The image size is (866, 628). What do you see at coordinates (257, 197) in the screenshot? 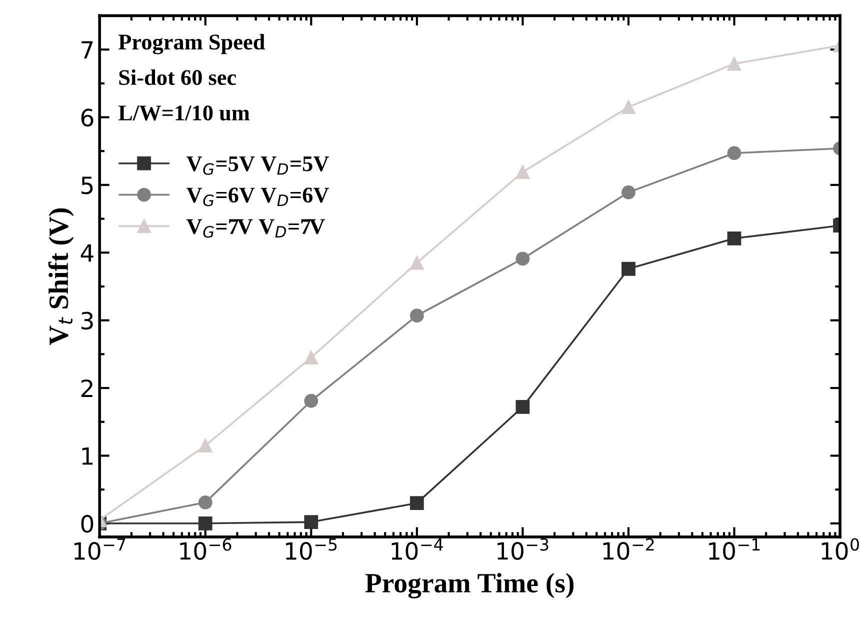
I see `legend-label: V$_{G}$=6V V$_{D}$=6V` at bounding box center [257, 197].